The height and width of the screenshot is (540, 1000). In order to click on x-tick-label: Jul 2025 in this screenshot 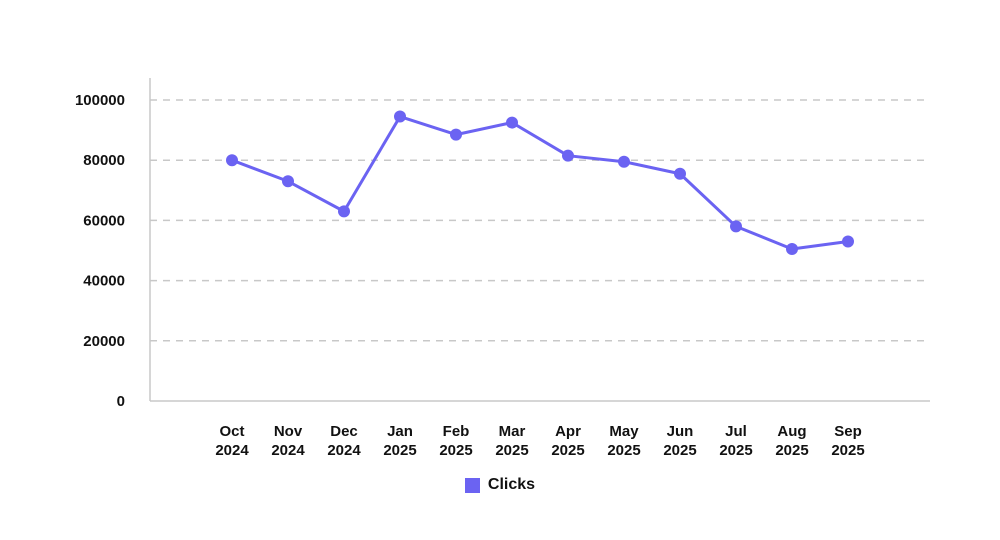, I will do `click(735, 441)`.